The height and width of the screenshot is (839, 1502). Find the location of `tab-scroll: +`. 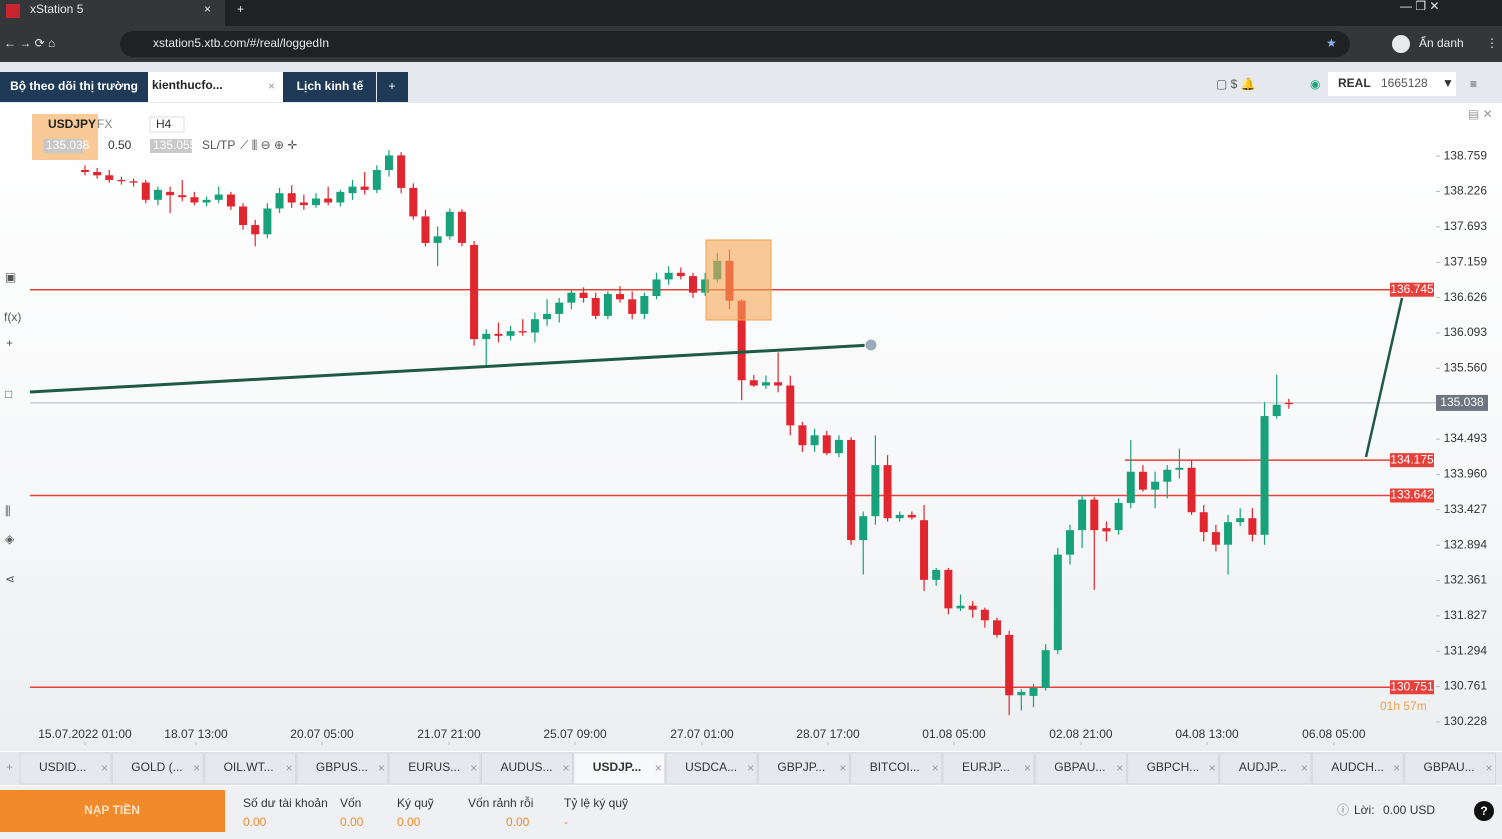

tab-scroll: + is located at coordinates (9, 767).